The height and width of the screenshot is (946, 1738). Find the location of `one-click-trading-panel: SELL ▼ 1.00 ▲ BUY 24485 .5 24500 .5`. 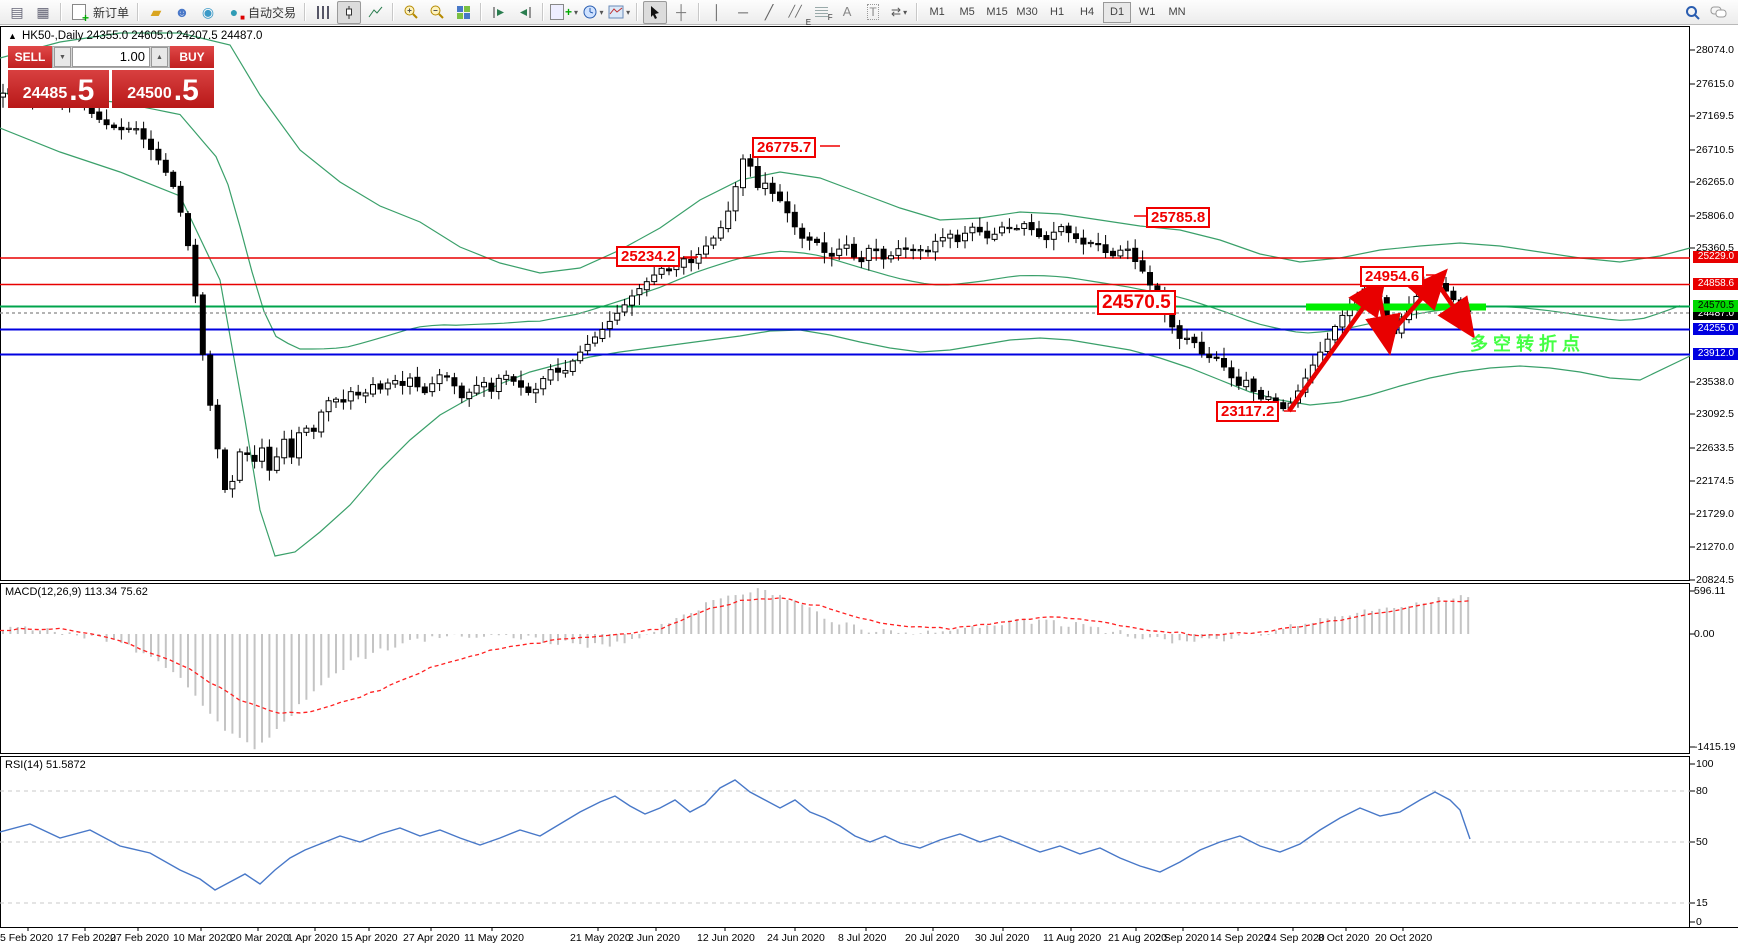

one-click-trading-panel: SELL ▼ 1.00 ▲ BUY 24485 .5 24500 .5 is located at coordinates (111, 77).